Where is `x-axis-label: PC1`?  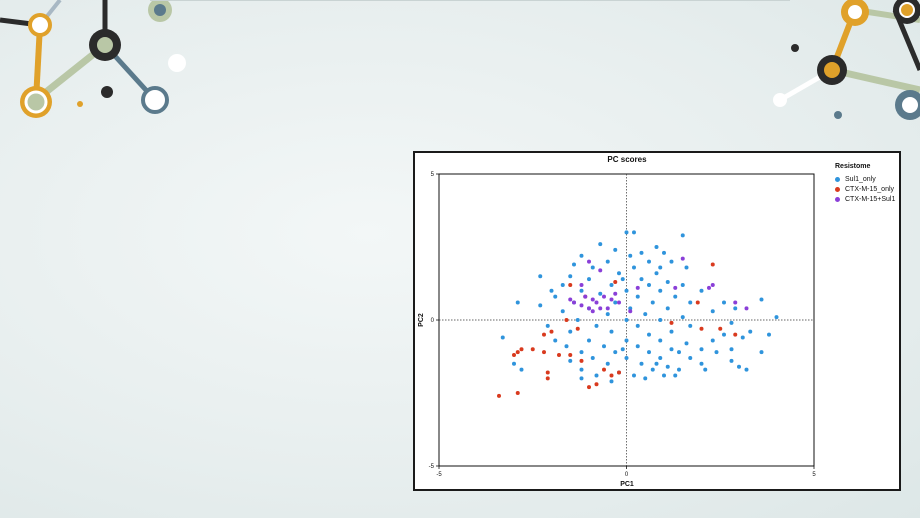 x-axis-label: PC1 is located at coordinates (627, 484).